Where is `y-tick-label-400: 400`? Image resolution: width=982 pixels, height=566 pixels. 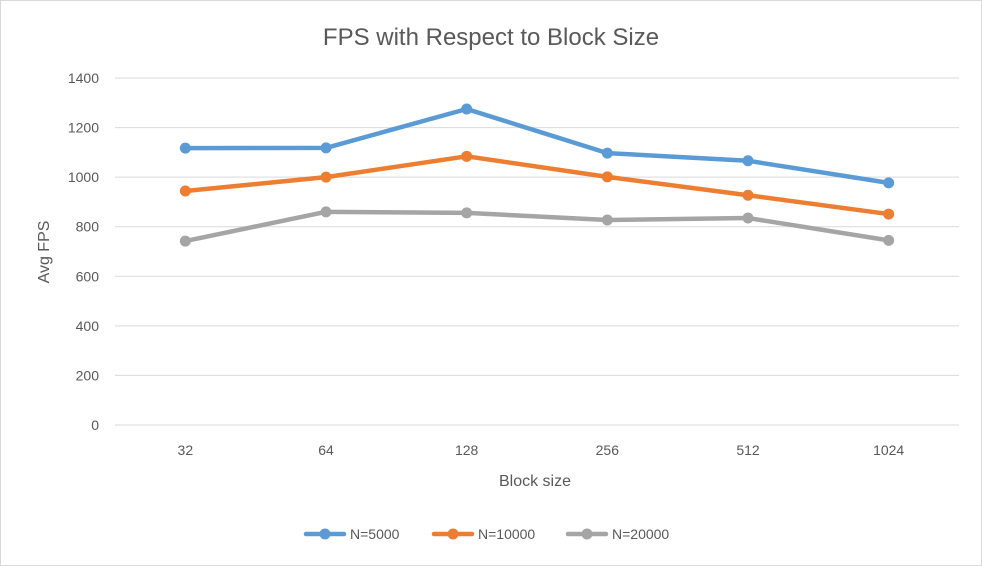 y-tick-label-400: 400 is located at coordinates (88, 326).